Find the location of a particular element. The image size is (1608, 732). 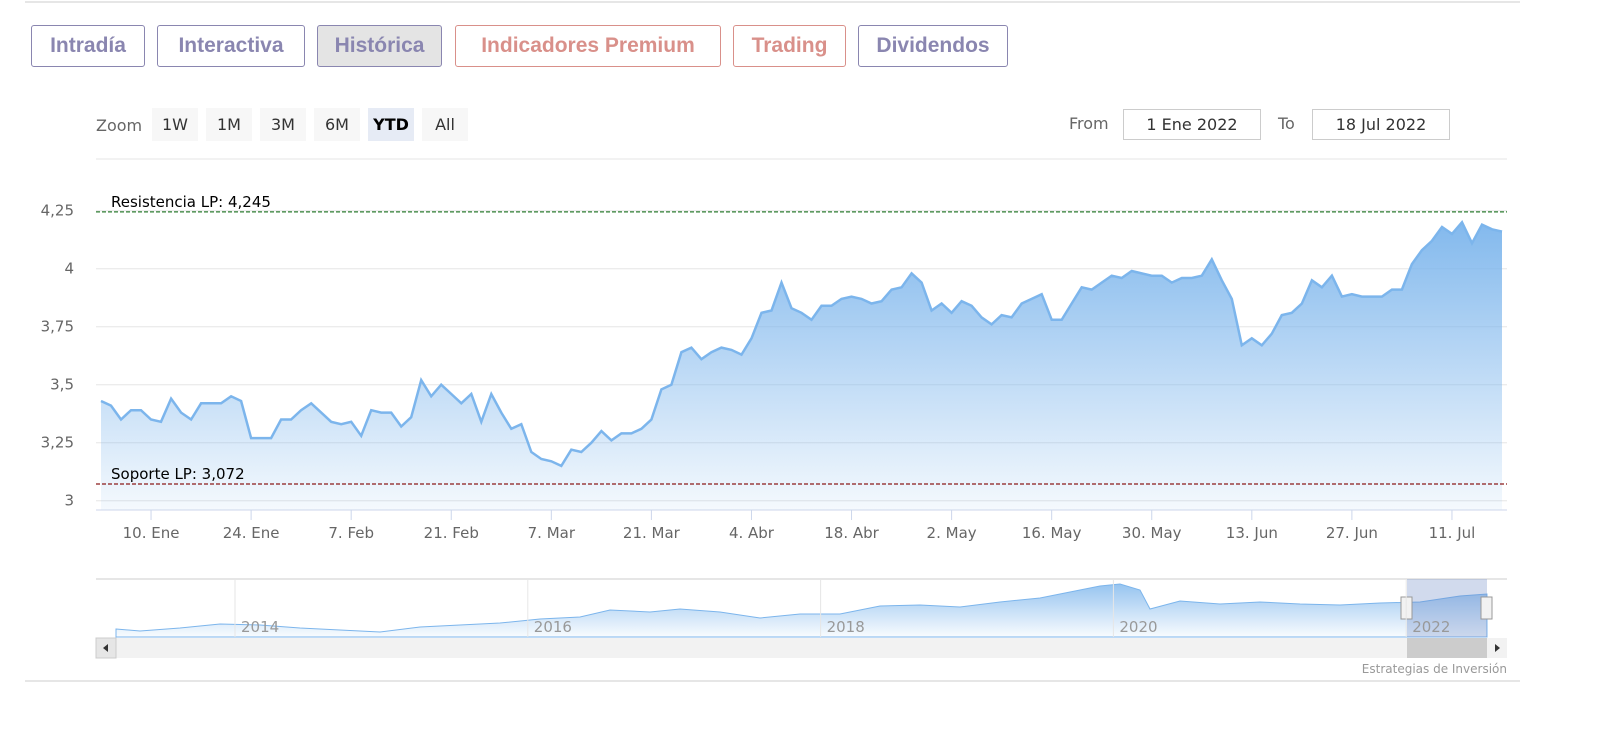

credits: Estrategias de Inversión is located at coordinates (1434, 669).